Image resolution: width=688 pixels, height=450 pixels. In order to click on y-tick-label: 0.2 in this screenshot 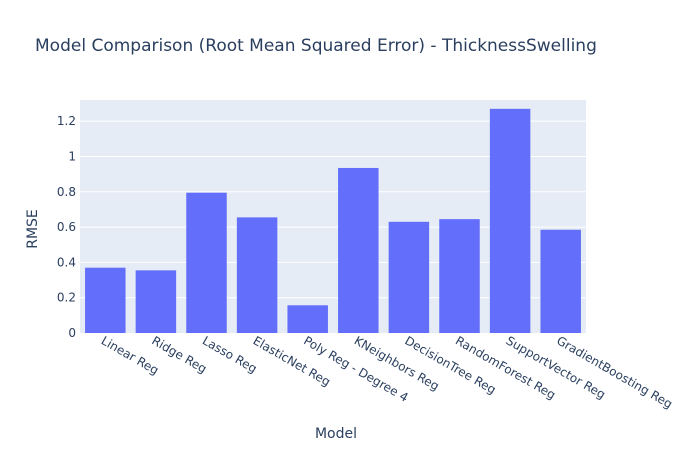, I will do `click(66, 298)`.